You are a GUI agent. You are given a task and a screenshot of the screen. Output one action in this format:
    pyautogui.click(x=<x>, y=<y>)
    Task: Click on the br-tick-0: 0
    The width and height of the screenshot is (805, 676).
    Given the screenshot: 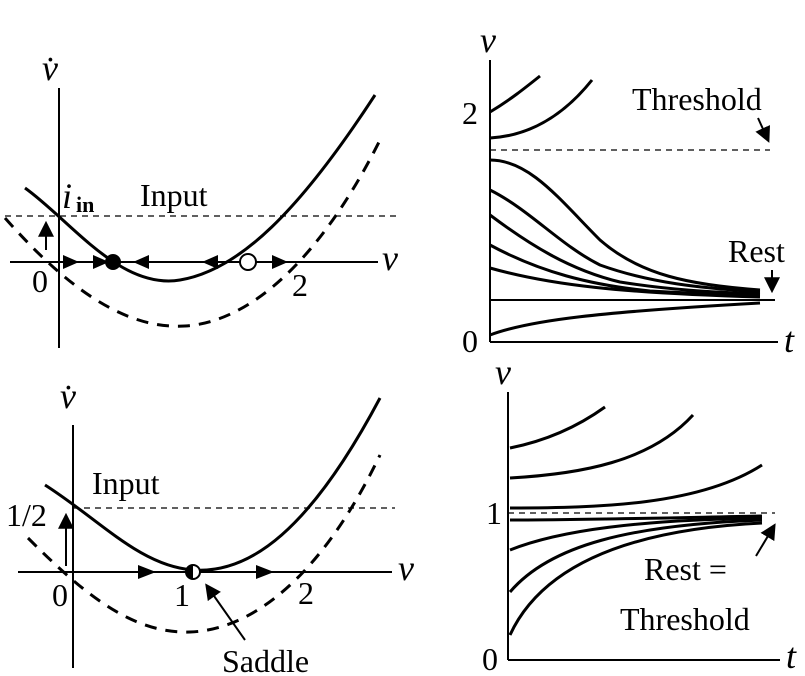 What is the action you would take?
    pyautogui.click(x=490, y=658)
    